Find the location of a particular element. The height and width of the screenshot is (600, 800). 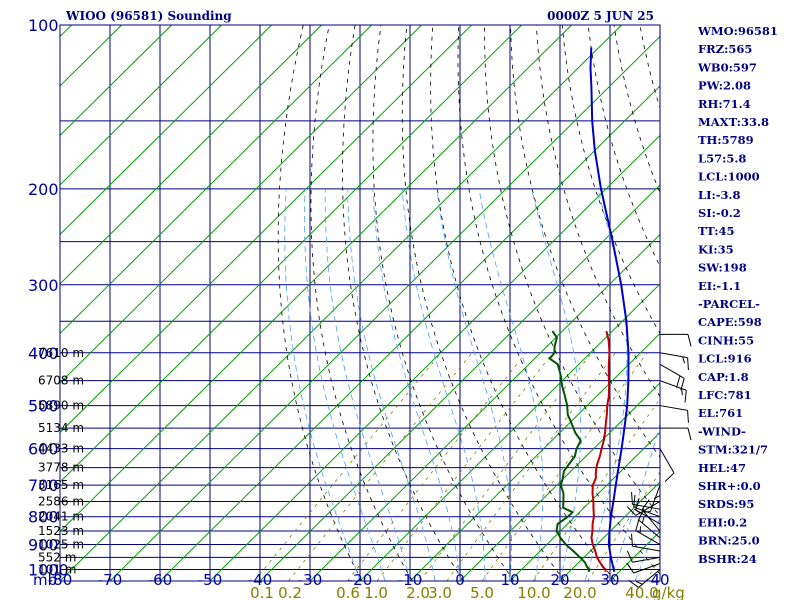

sounding-parameter: KI:35 is located at coordinates (716, 249).